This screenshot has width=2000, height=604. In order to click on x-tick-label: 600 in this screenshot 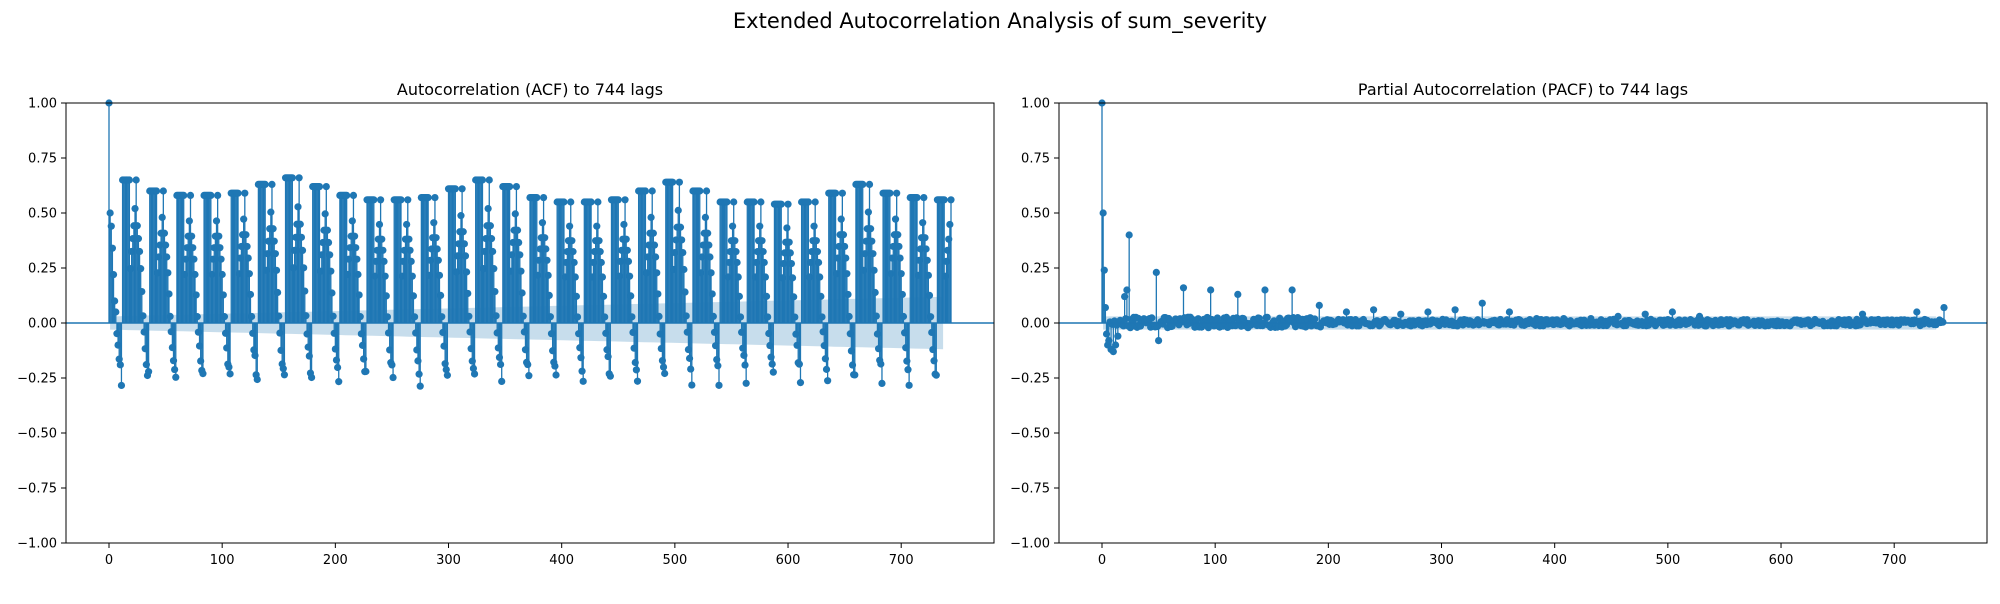, I will do `click(1781, 560)`.